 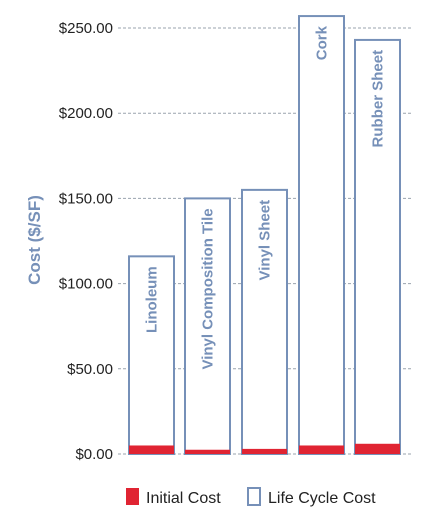 What do you see at coordinates (378, 99) in the screenshot?
I see `bar-category-label: Rubber Sheet` at bounding box center [378, 99].